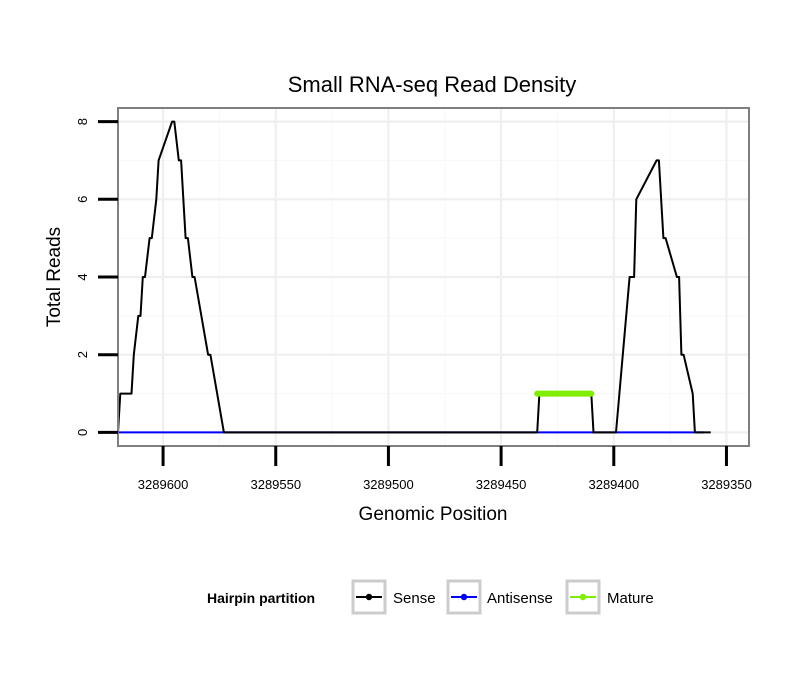 The width and height of the screenshot is (810, 690). Describe the element at coordinates (82, 199) in the screenshot. I see `y-tick-label: 6` at that location.